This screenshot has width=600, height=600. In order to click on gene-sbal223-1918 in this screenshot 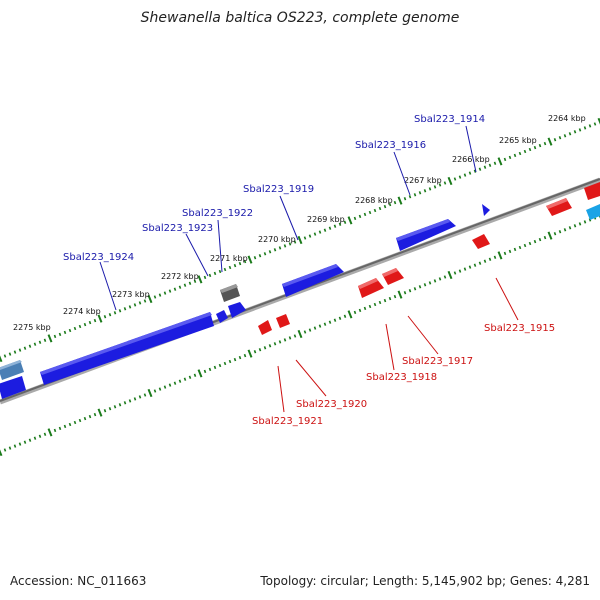, I will do `click(371, 288)`.